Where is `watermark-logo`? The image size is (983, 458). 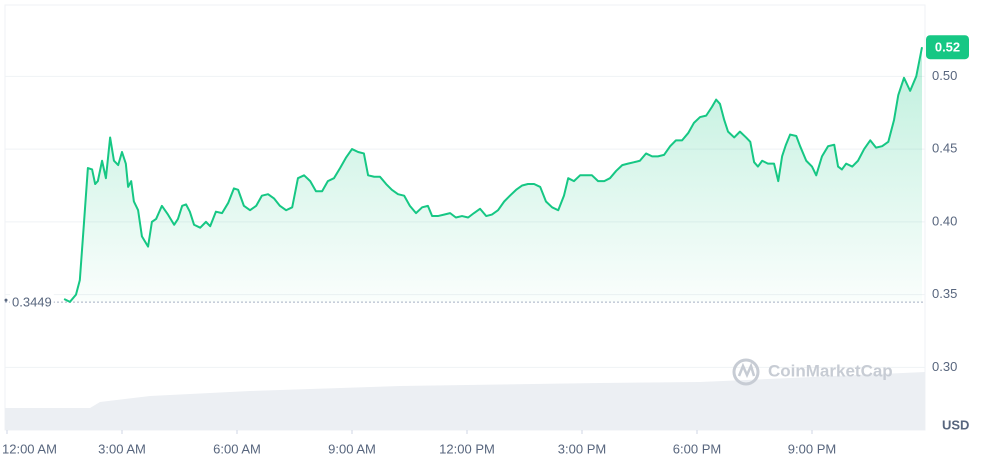 watermark-logo is located at coordinates (746, 372).